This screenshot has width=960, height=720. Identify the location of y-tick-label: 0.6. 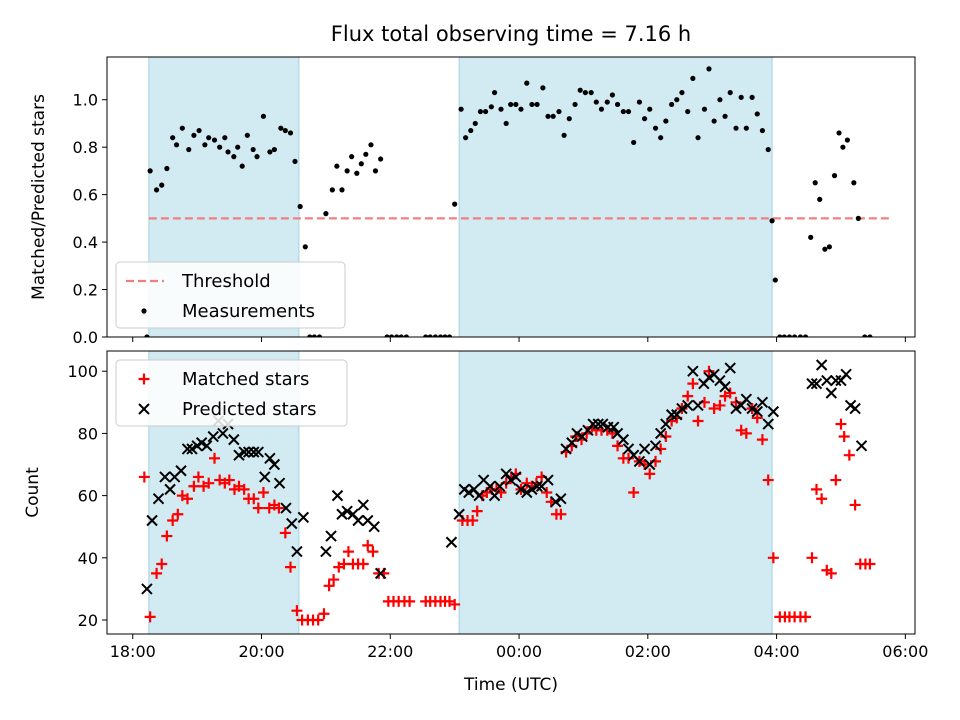
(85, 195).